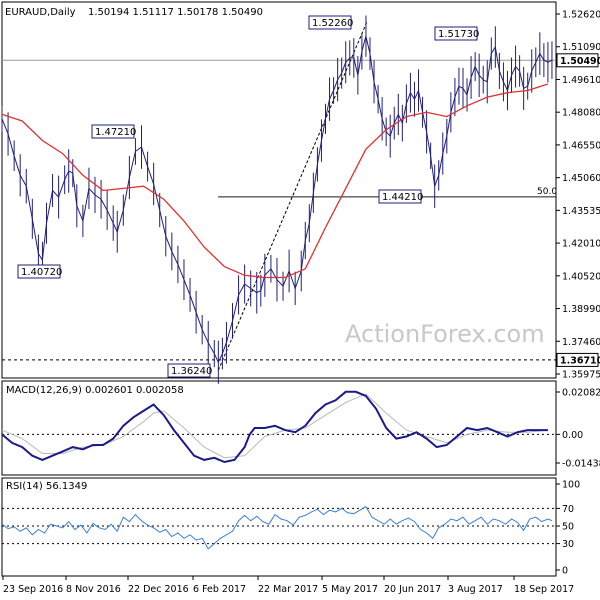  I want to click on price-label-text: 1.51730, so click(458, 34).